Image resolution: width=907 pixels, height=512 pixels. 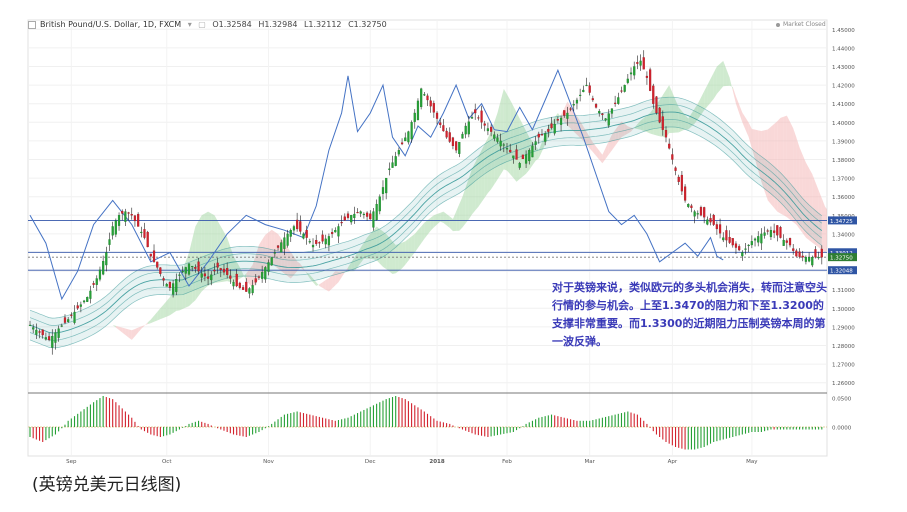 What do you see at coordinates (804, 24) in the screenshot?
I see `market-status-text: Market Closed` at bounding box center [804, 24].